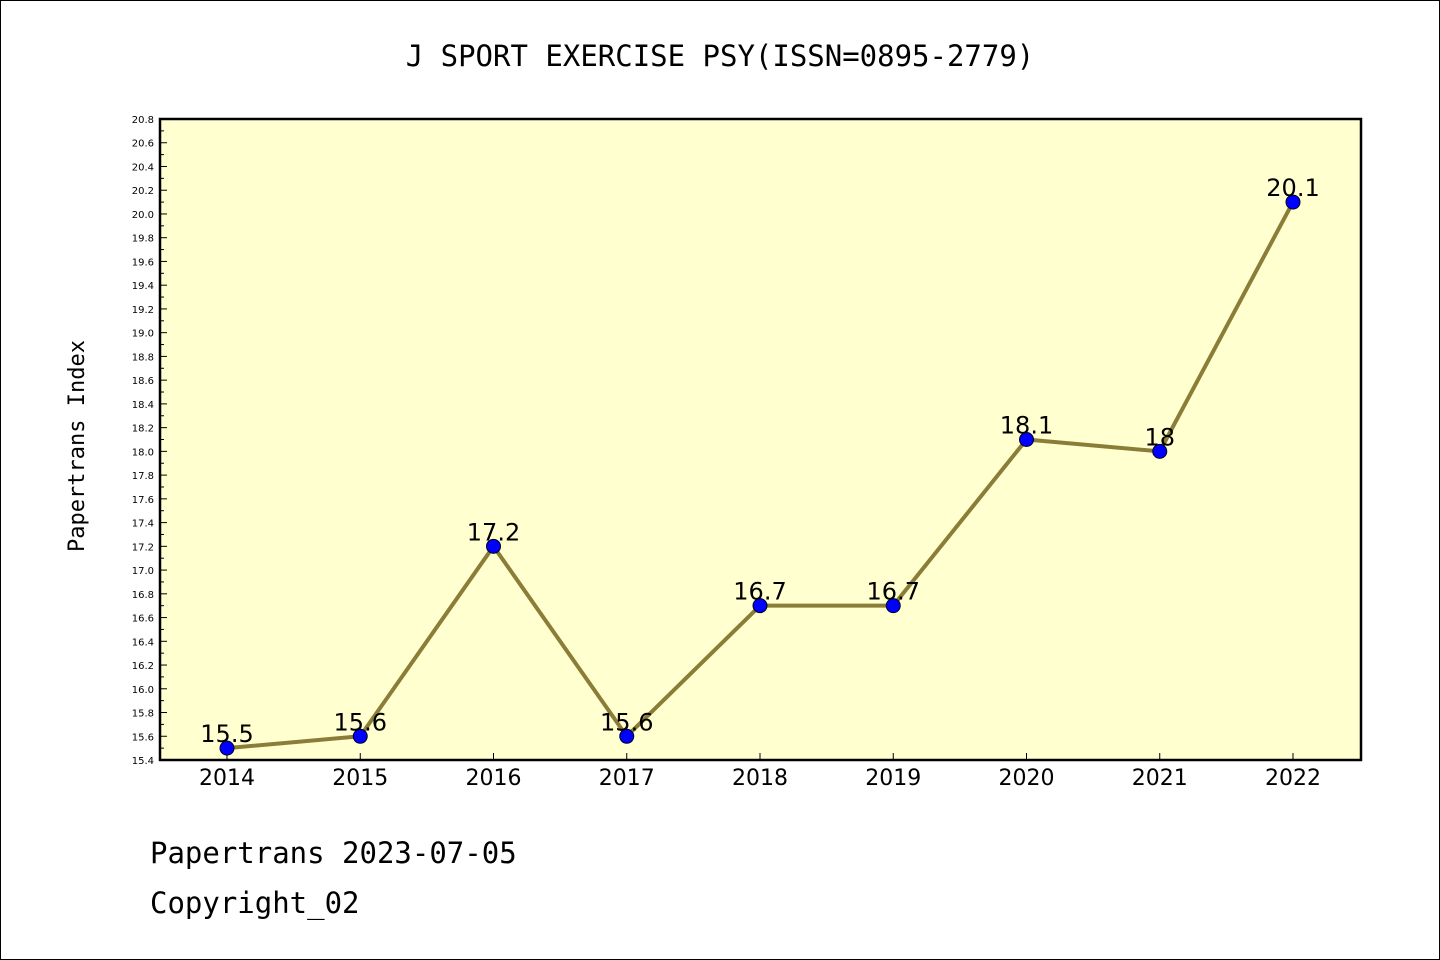 Image resolution: width=1440 pixels, height=960 pixels. What do you see at coordinates (143, 167) in the screenshot?
I see `y-tick-label: 20.4` at bounding box center [143, 167].